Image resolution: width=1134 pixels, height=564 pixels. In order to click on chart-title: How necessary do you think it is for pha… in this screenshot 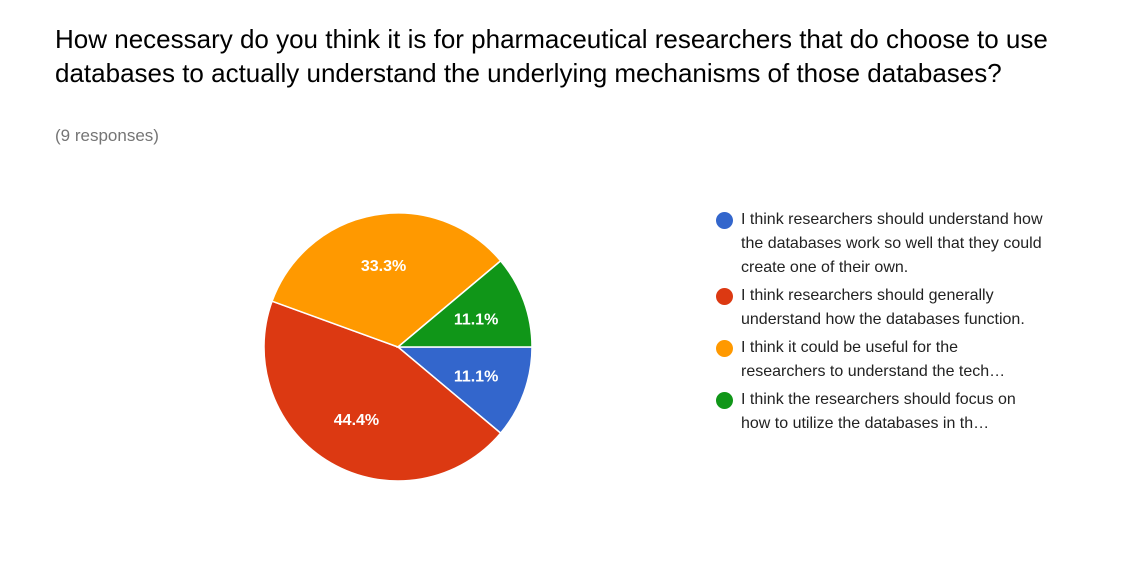, I will do `click(551, 56)`.